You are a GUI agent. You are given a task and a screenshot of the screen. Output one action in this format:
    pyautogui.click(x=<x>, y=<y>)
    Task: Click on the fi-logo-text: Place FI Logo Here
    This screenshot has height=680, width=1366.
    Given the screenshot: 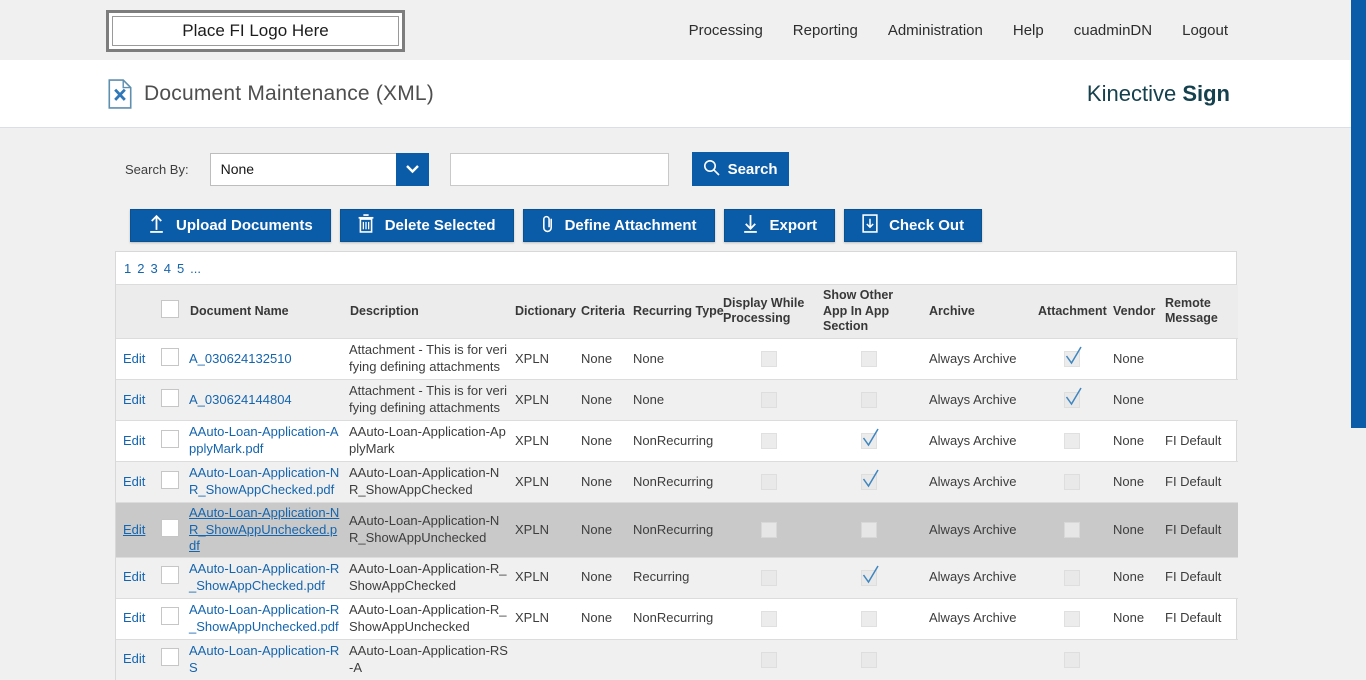 What is the action you would take?
    pyautogui.click(x=255, y=30)
    